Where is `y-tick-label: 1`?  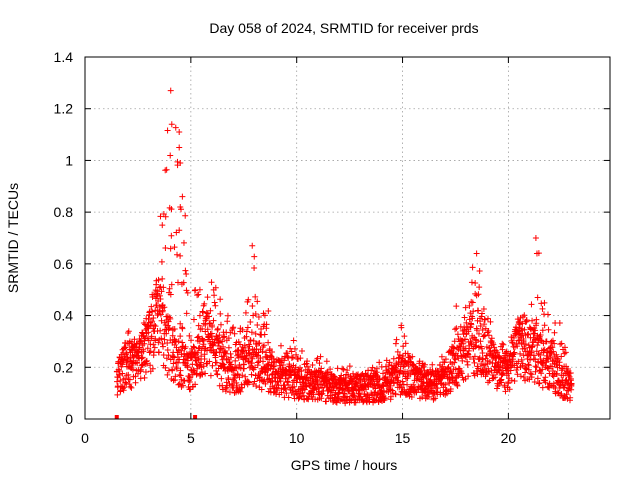 y-tick-label: 1 is located at coordinates (69, 160).